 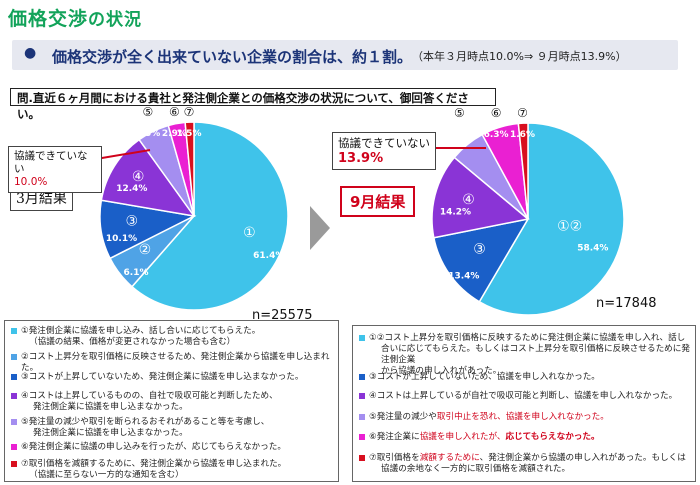 I want to click on title-main: 価格交渉, so click(x=48, y=19).